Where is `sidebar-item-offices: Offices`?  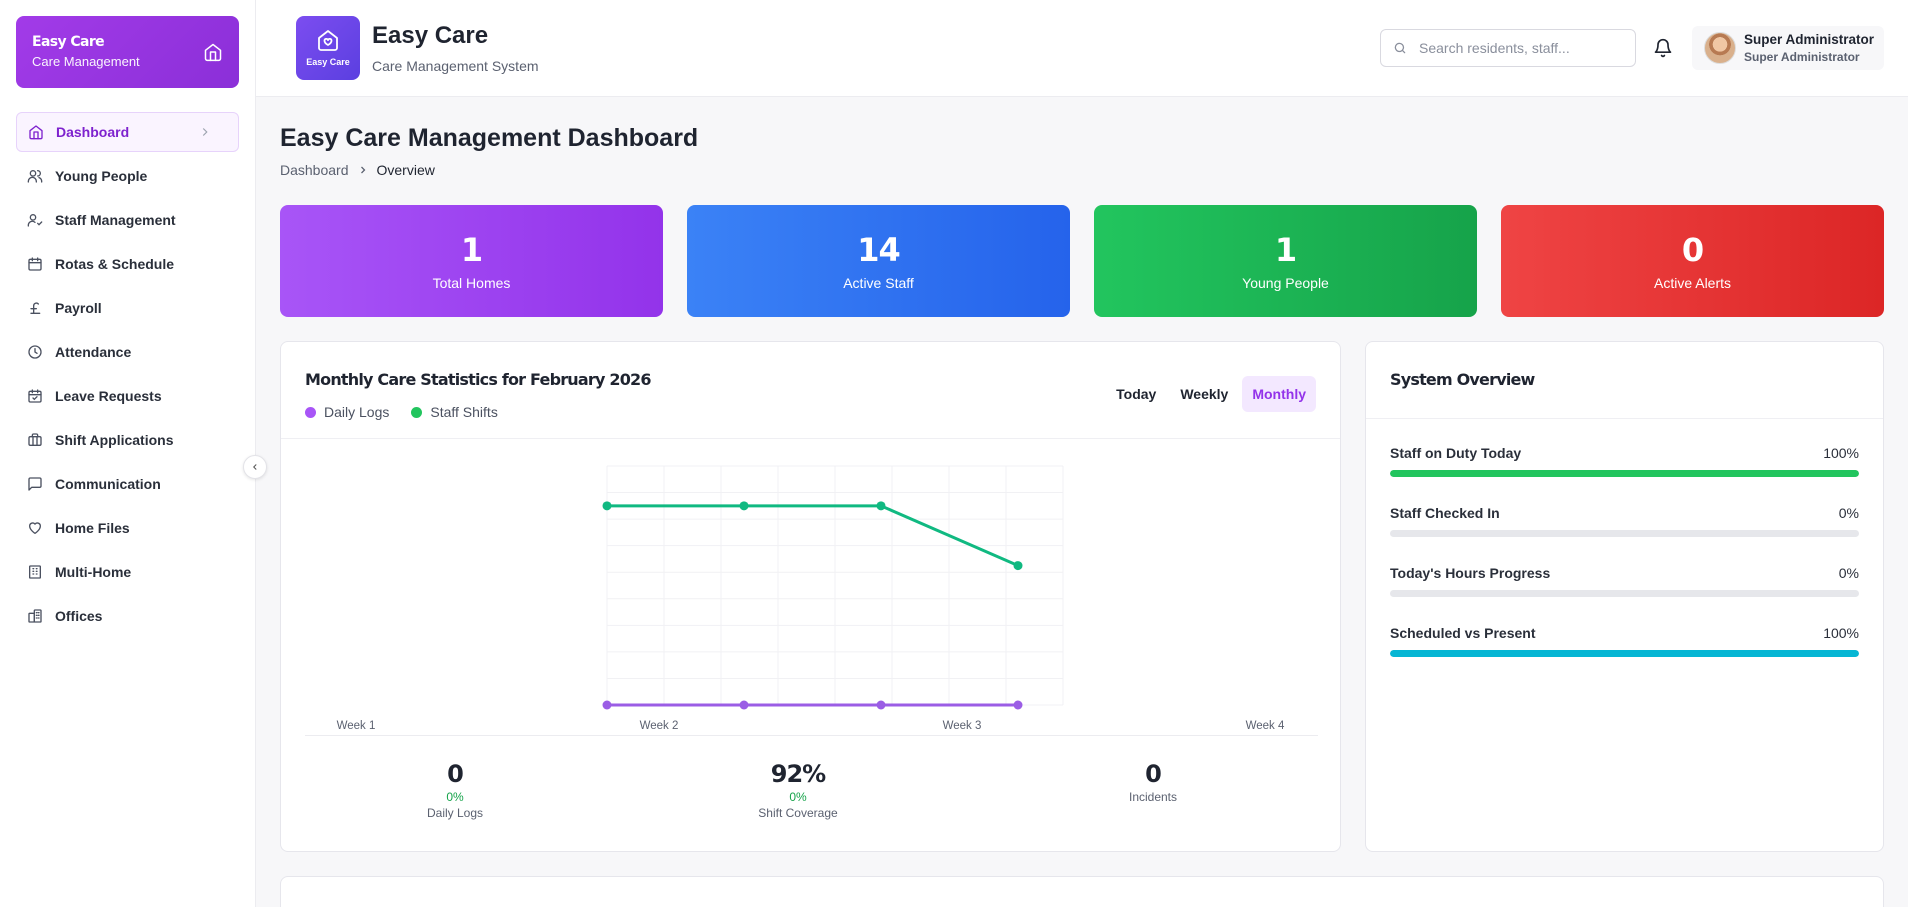 sidebar-item-offices: Offices is located at coordinates (127, 616).